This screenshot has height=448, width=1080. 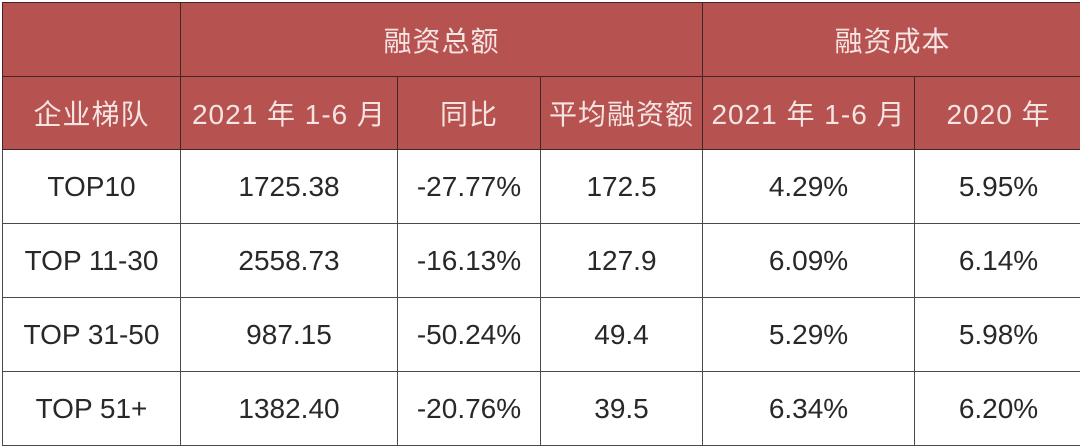 What do you see at coordinates (91, 260) in the screenshot?
I see `cell-tier: TOP 11-30` at bounding box center [91, 260].